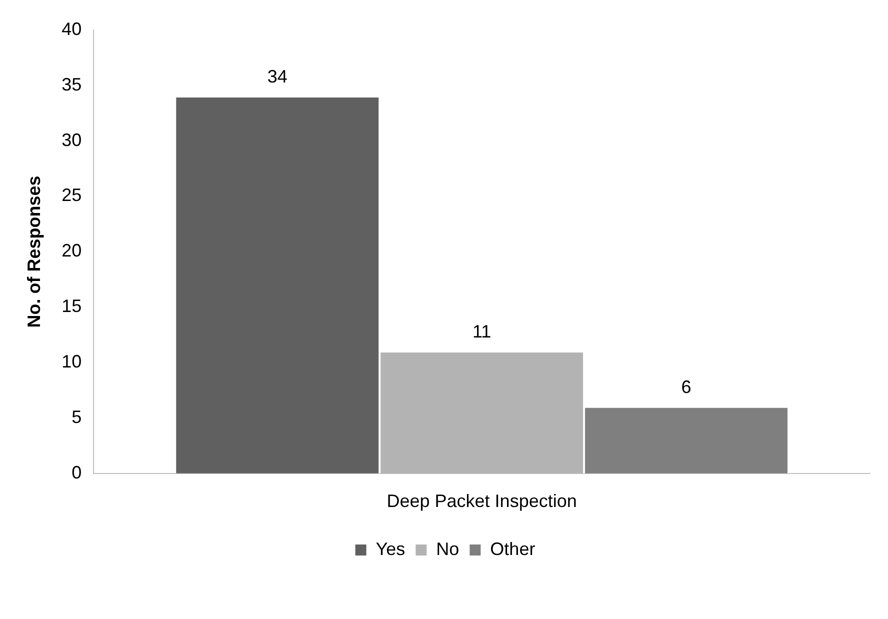 Image resolution: width=888 pixels, height=619 pixels. I want to click on y-tick-label: 0, so click(77, 472).